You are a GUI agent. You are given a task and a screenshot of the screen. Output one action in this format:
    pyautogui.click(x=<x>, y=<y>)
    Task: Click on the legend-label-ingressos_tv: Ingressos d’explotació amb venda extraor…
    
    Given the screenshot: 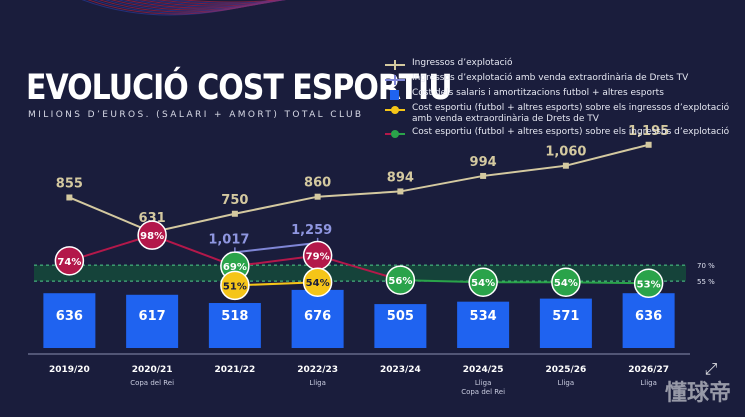 What is the action you would take?
    pyautogui.click(x=550, y=78)
    